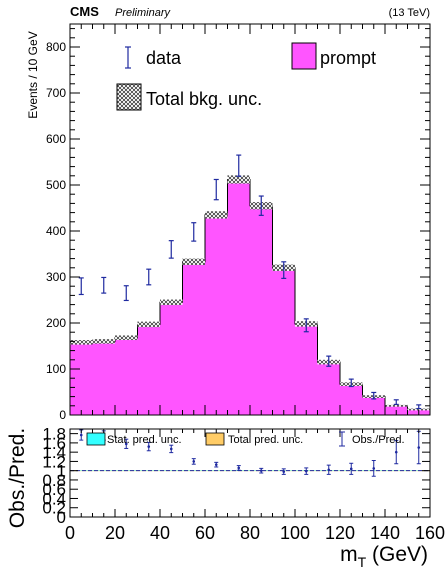 This screenshot has width=446, height=572. What do you see at coordinates (250, 453) in the screenshot?
I see `ratio-points` at bounding box center [250, 453].